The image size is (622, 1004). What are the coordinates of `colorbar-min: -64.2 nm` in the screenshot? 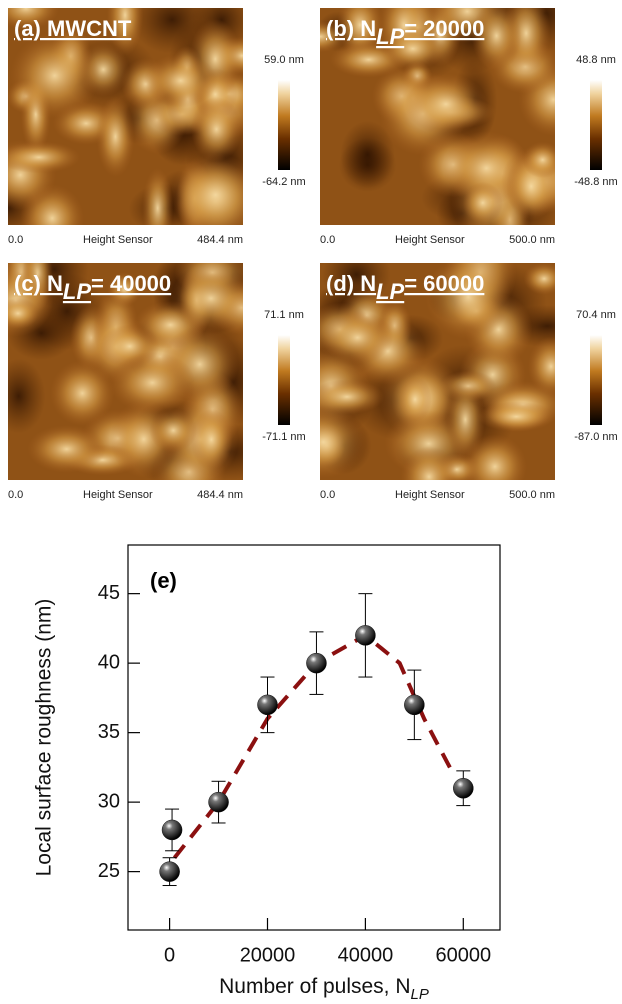 It's located at (283, 182).